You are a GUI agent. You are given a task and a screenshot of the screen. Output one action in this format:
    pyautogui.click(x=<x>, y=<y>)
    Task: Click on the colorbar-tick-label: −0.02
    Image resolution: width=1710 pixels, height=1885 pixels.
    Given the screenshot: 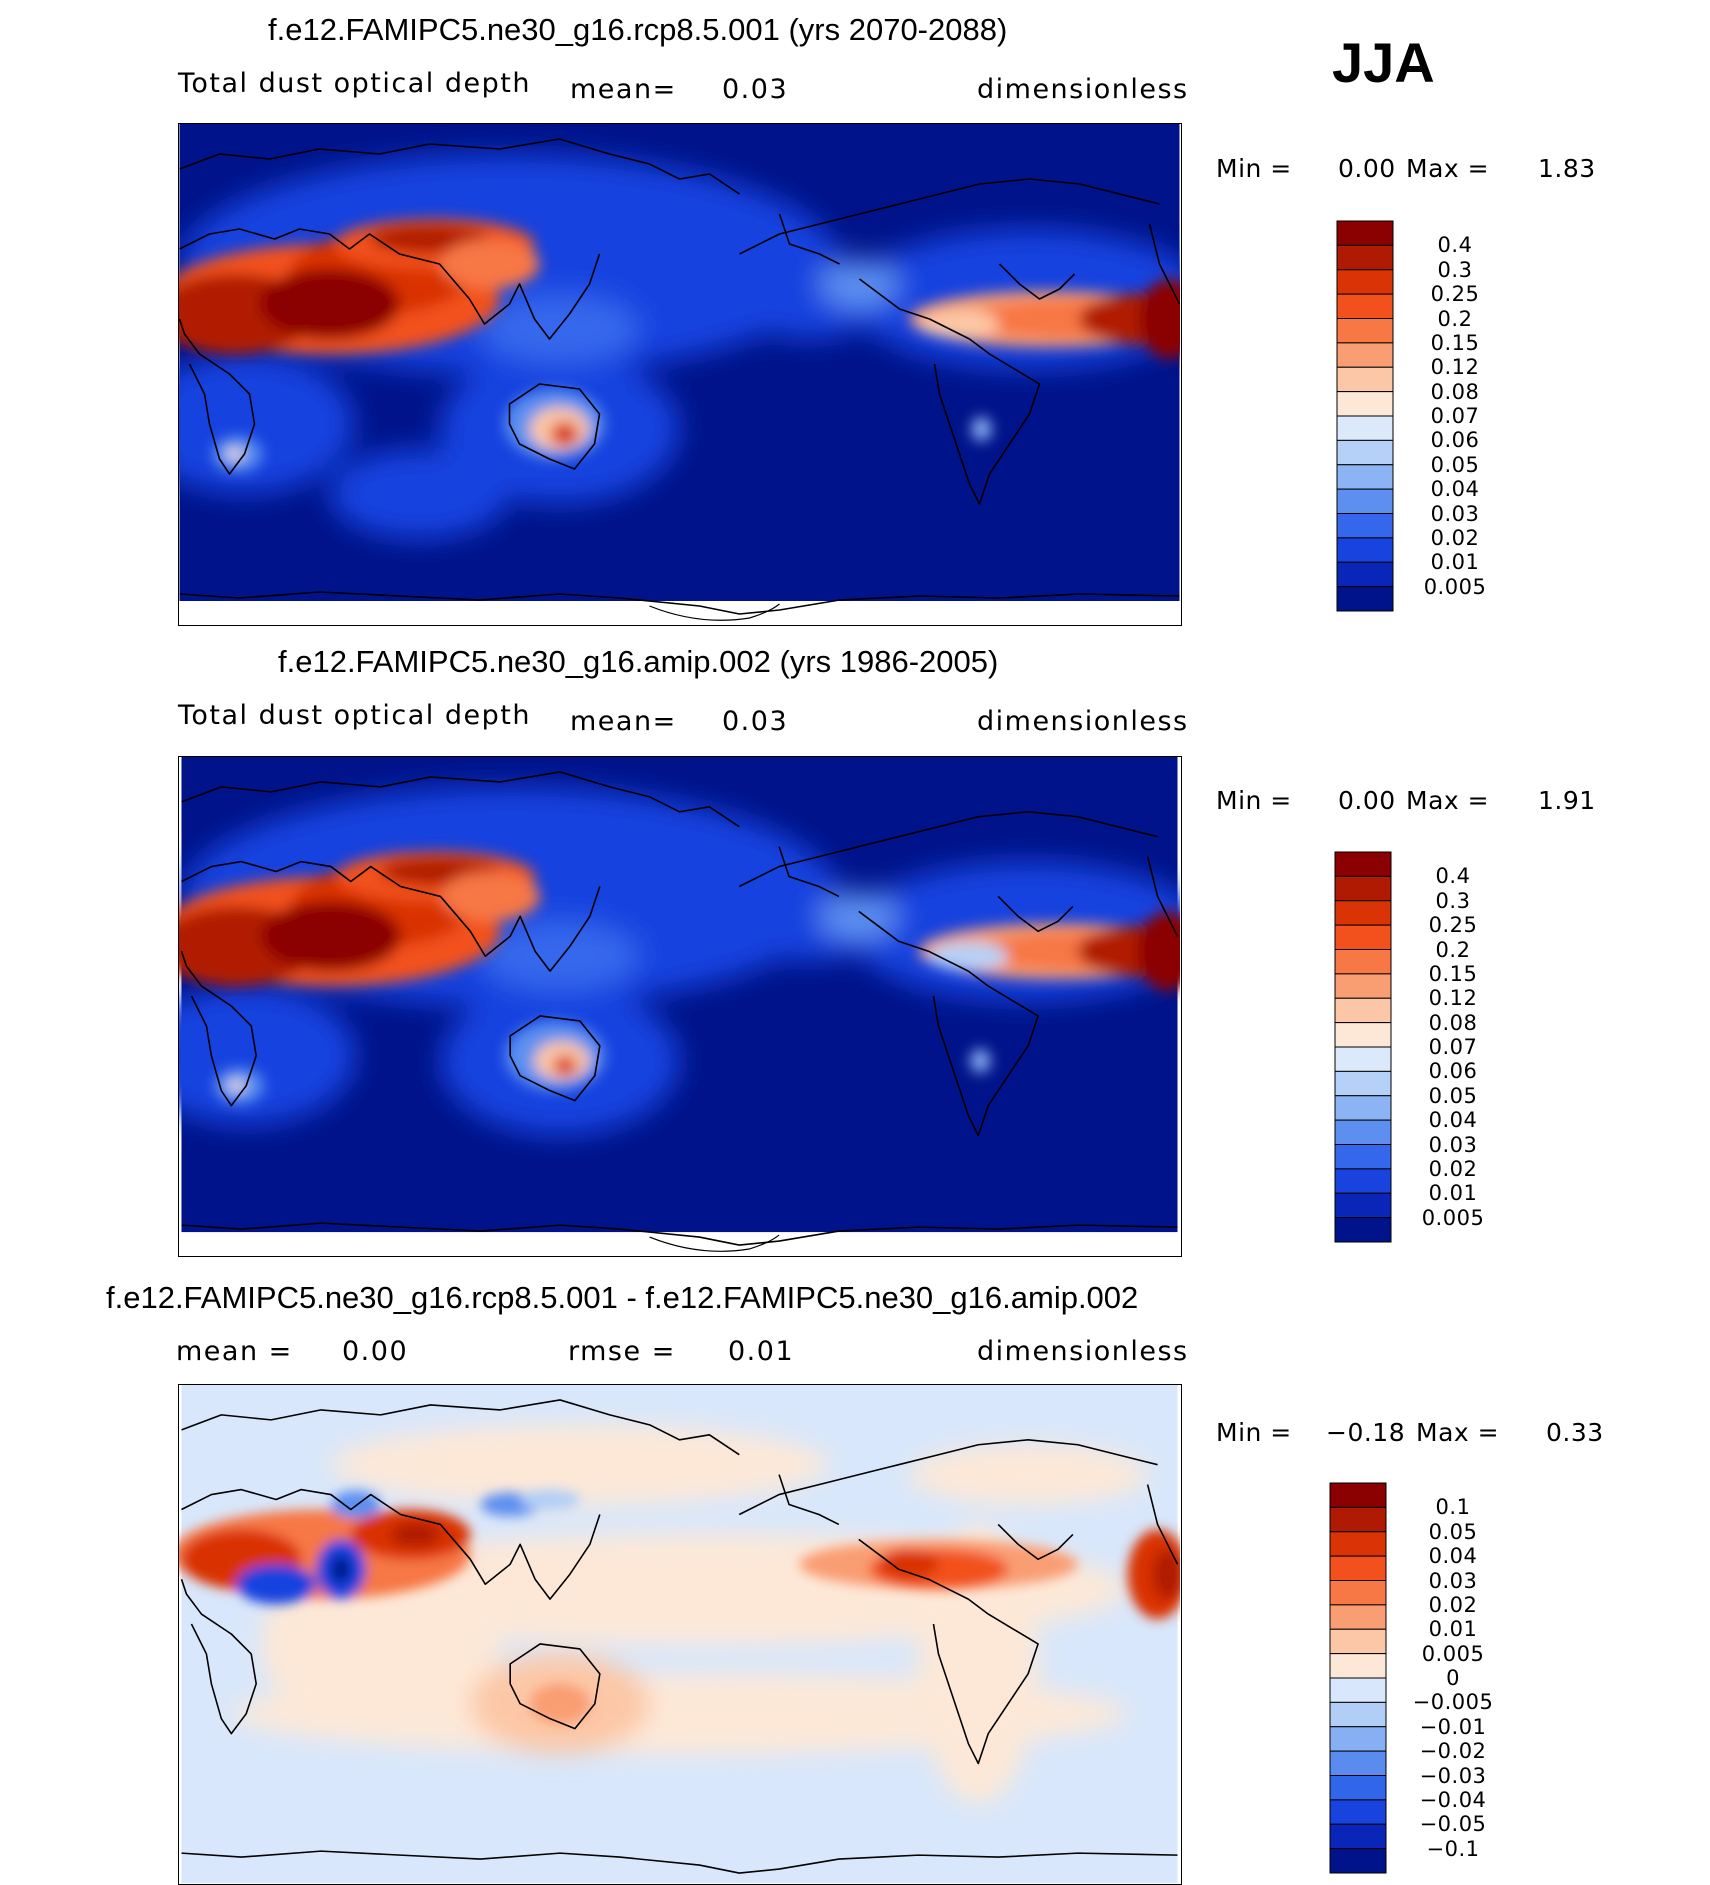 What is the action you would take?
    pyautogui.click(x=1453, y=1751)
    